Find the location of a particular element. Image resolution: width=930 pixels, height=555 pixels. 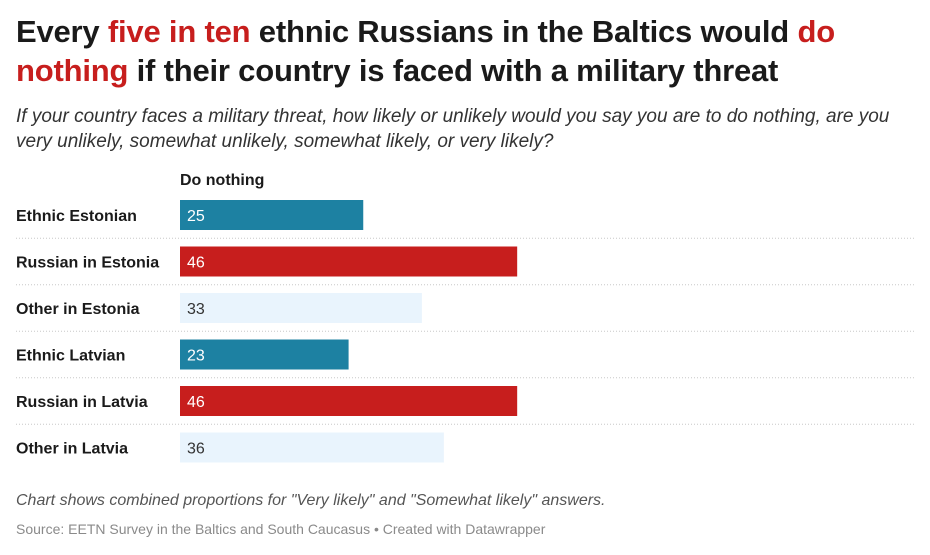

value-label-russian-in-estonia: 46 is located at coordinates (196, 263).